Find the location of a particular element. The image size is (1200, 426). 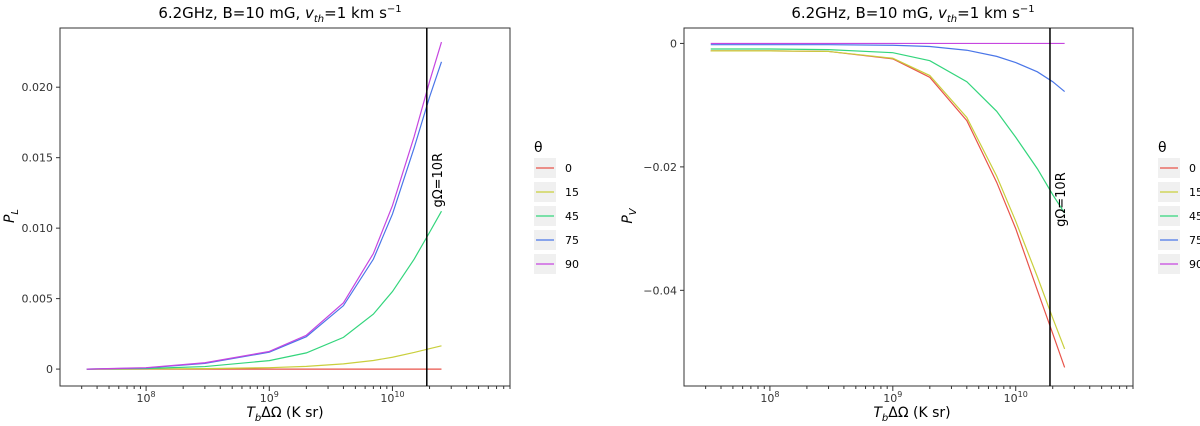

chart-left-title: 6.2GHz, B=10 mG, vth=1 km s−1 is located at coordinates (279, 14).